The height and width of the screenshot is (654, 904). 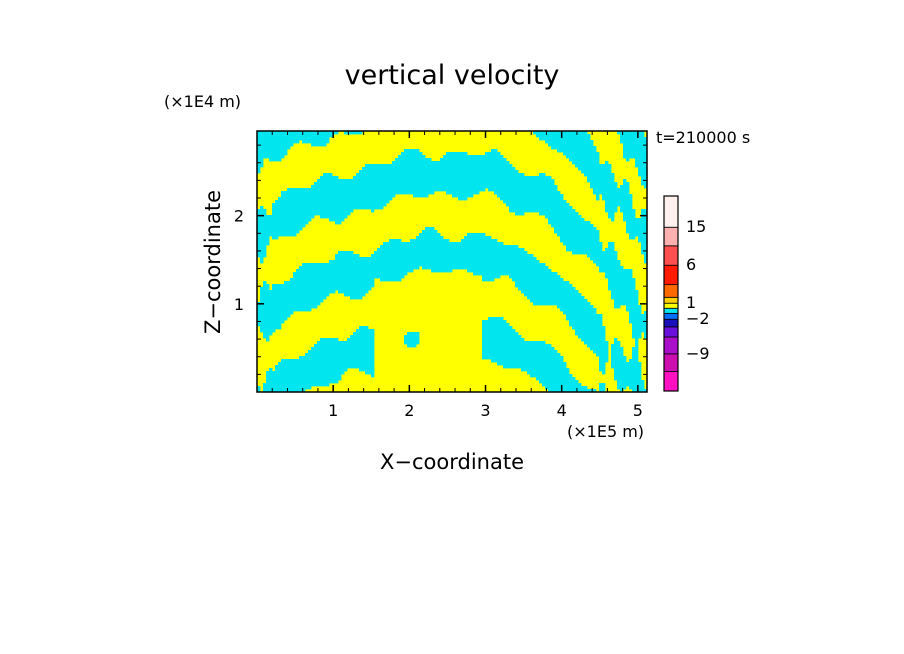 I want to click on time-label: t=210000 s, so click(x=703, y=137).